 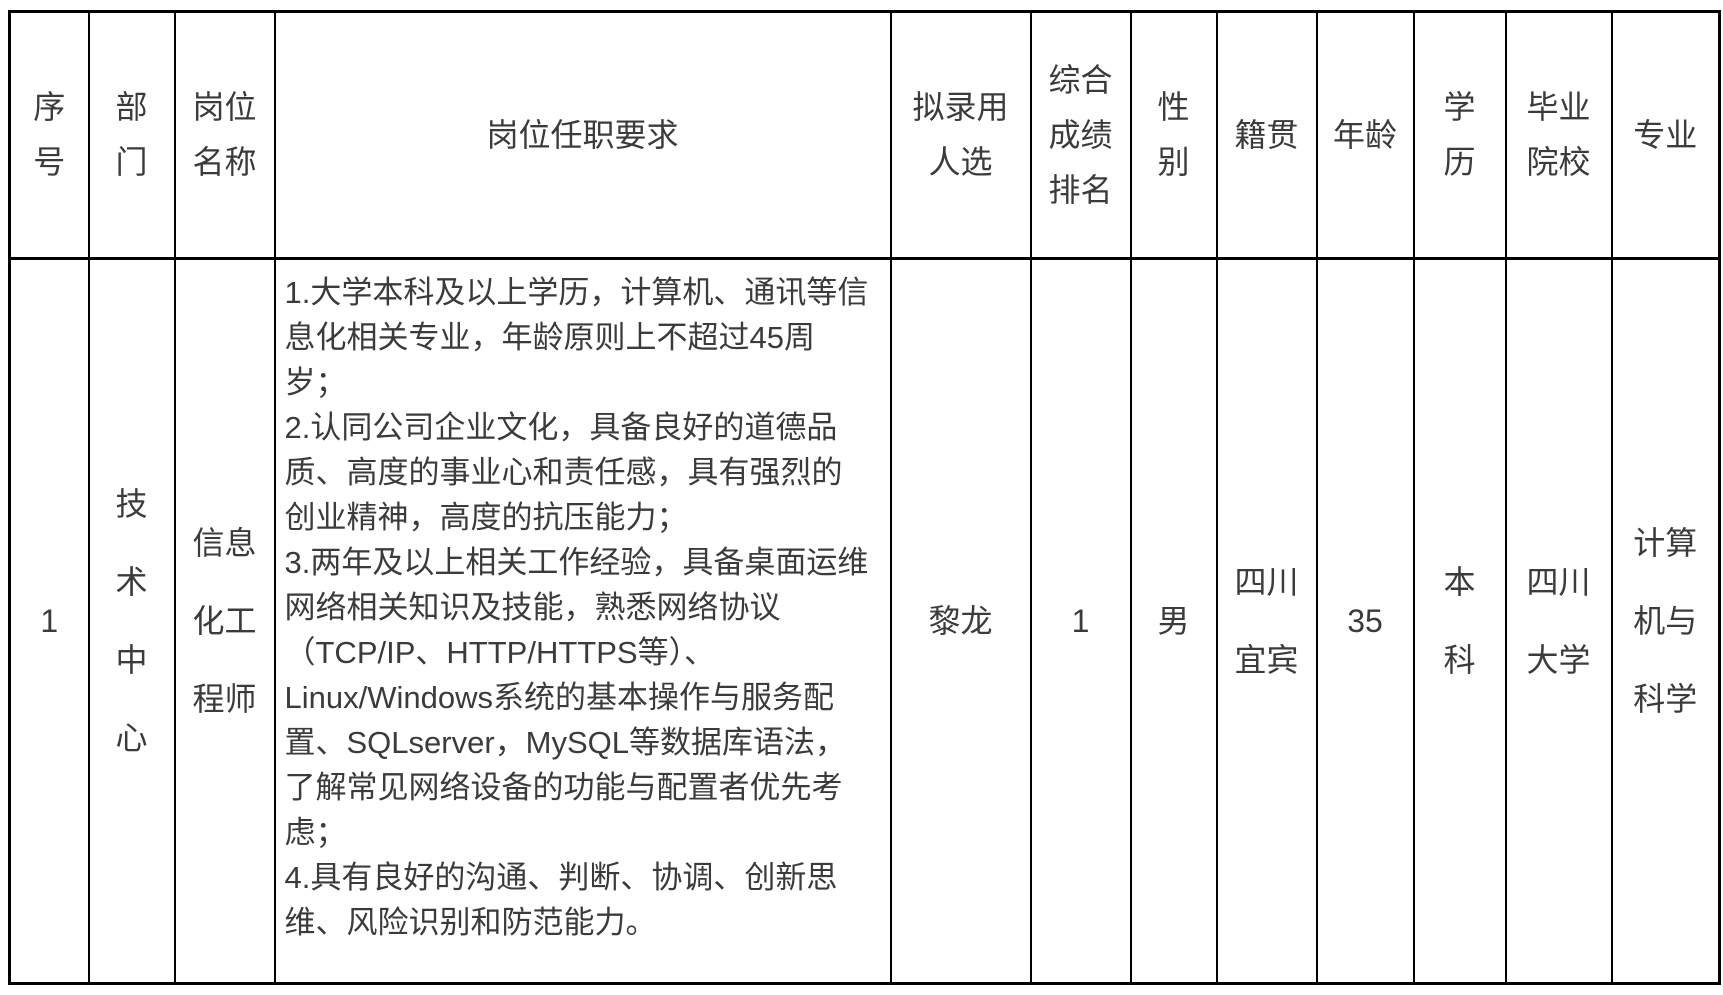 What do you see at coordinates (1459, 135) in the screenshot?
I see `col-header-education: 学 历` at bounding box center [1459, 135].